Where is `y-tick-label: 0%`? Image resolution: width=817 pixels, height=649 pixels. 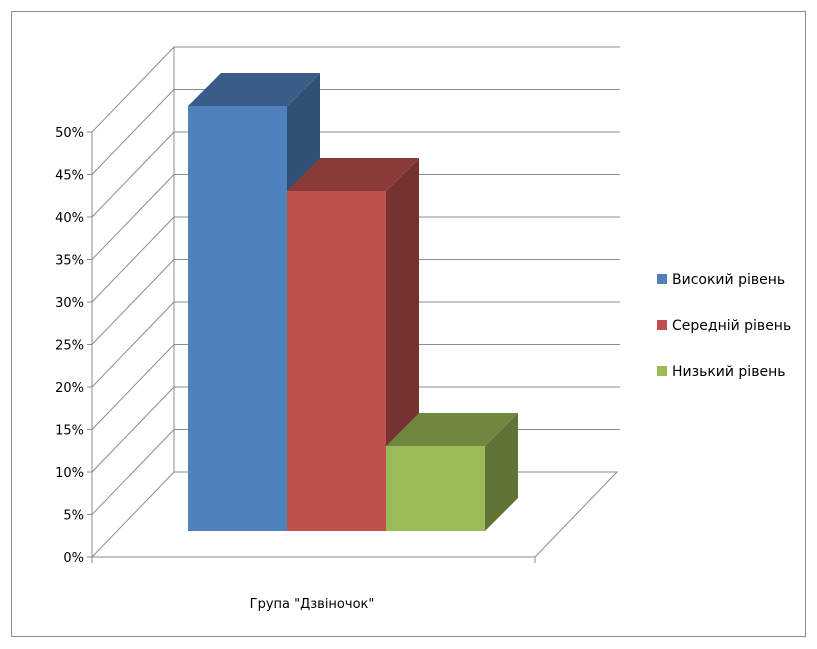 y-tick-label: 0% is located at coordinates (73, 558).